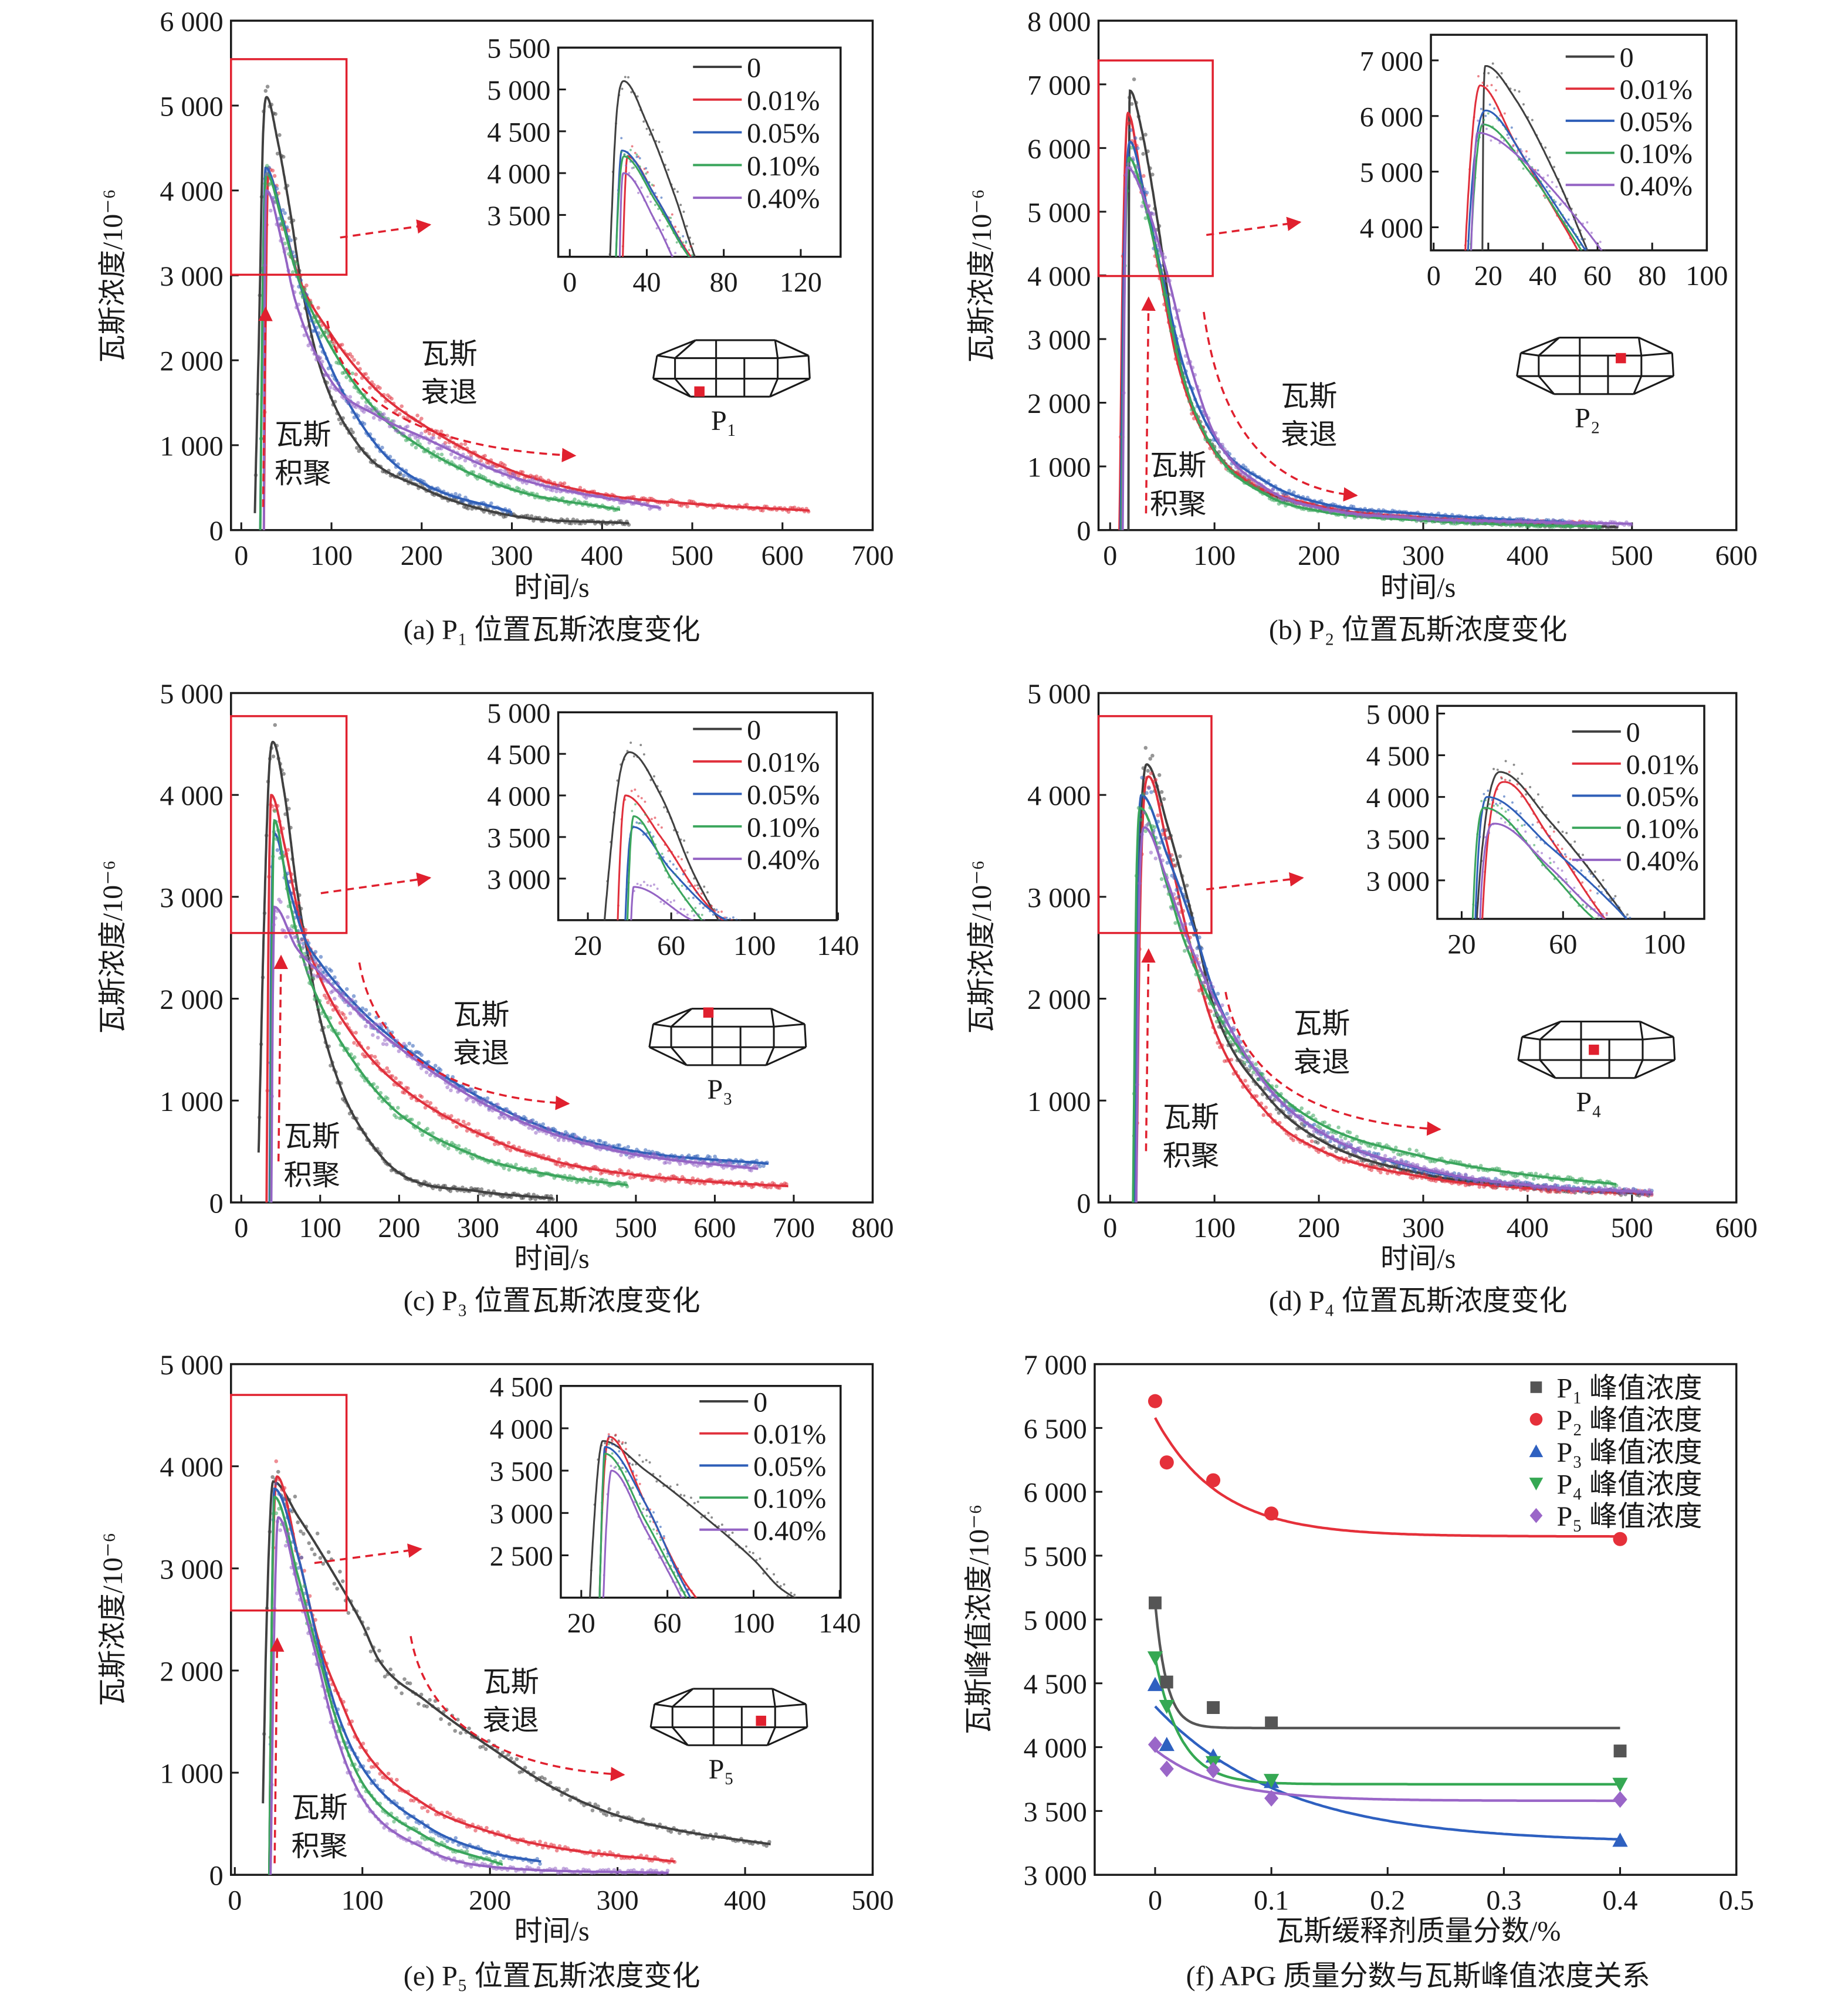 This screenshot has height=2002, width=1848. What do you see at coordinates (1059, 86) in the screenshot?
I see `main-plot-y-tick-label: 7 000` at bounding box center [1059, 86].